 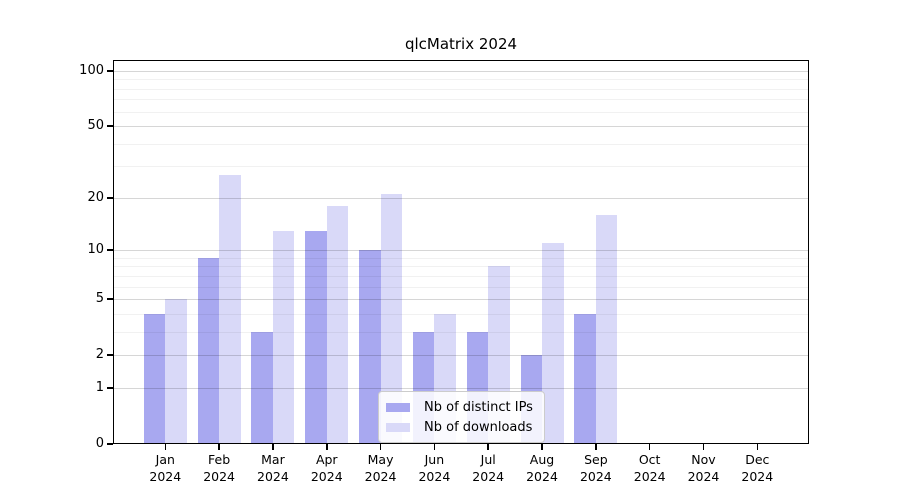 What do you see at coordinates (649, 468) in the screenshot?
I see `x-tick-label-oct: Oct 2024` at bounding box center [649, 468].